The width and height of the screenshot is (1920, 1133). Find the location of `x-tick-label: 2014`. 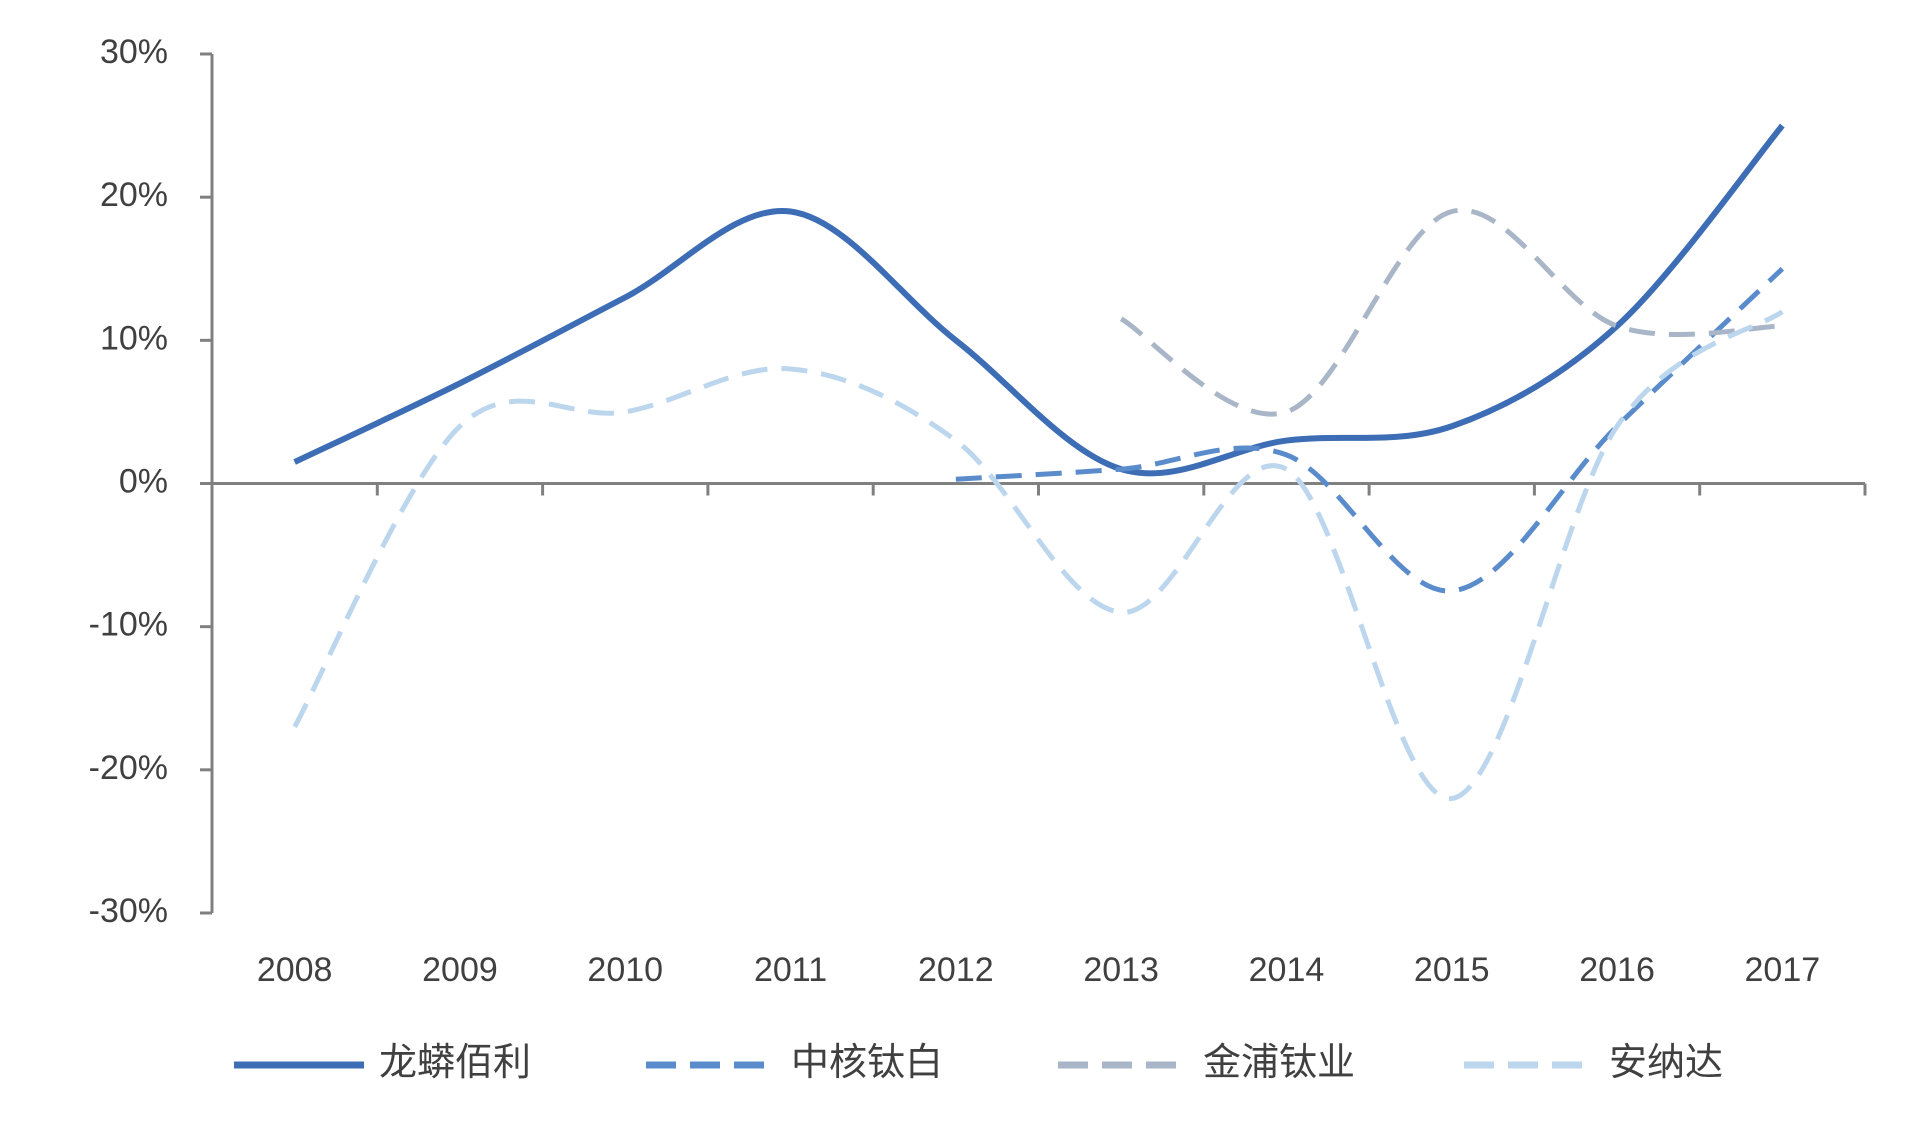

x-tick-label: 2014 is located at coordinates (1287, 970).